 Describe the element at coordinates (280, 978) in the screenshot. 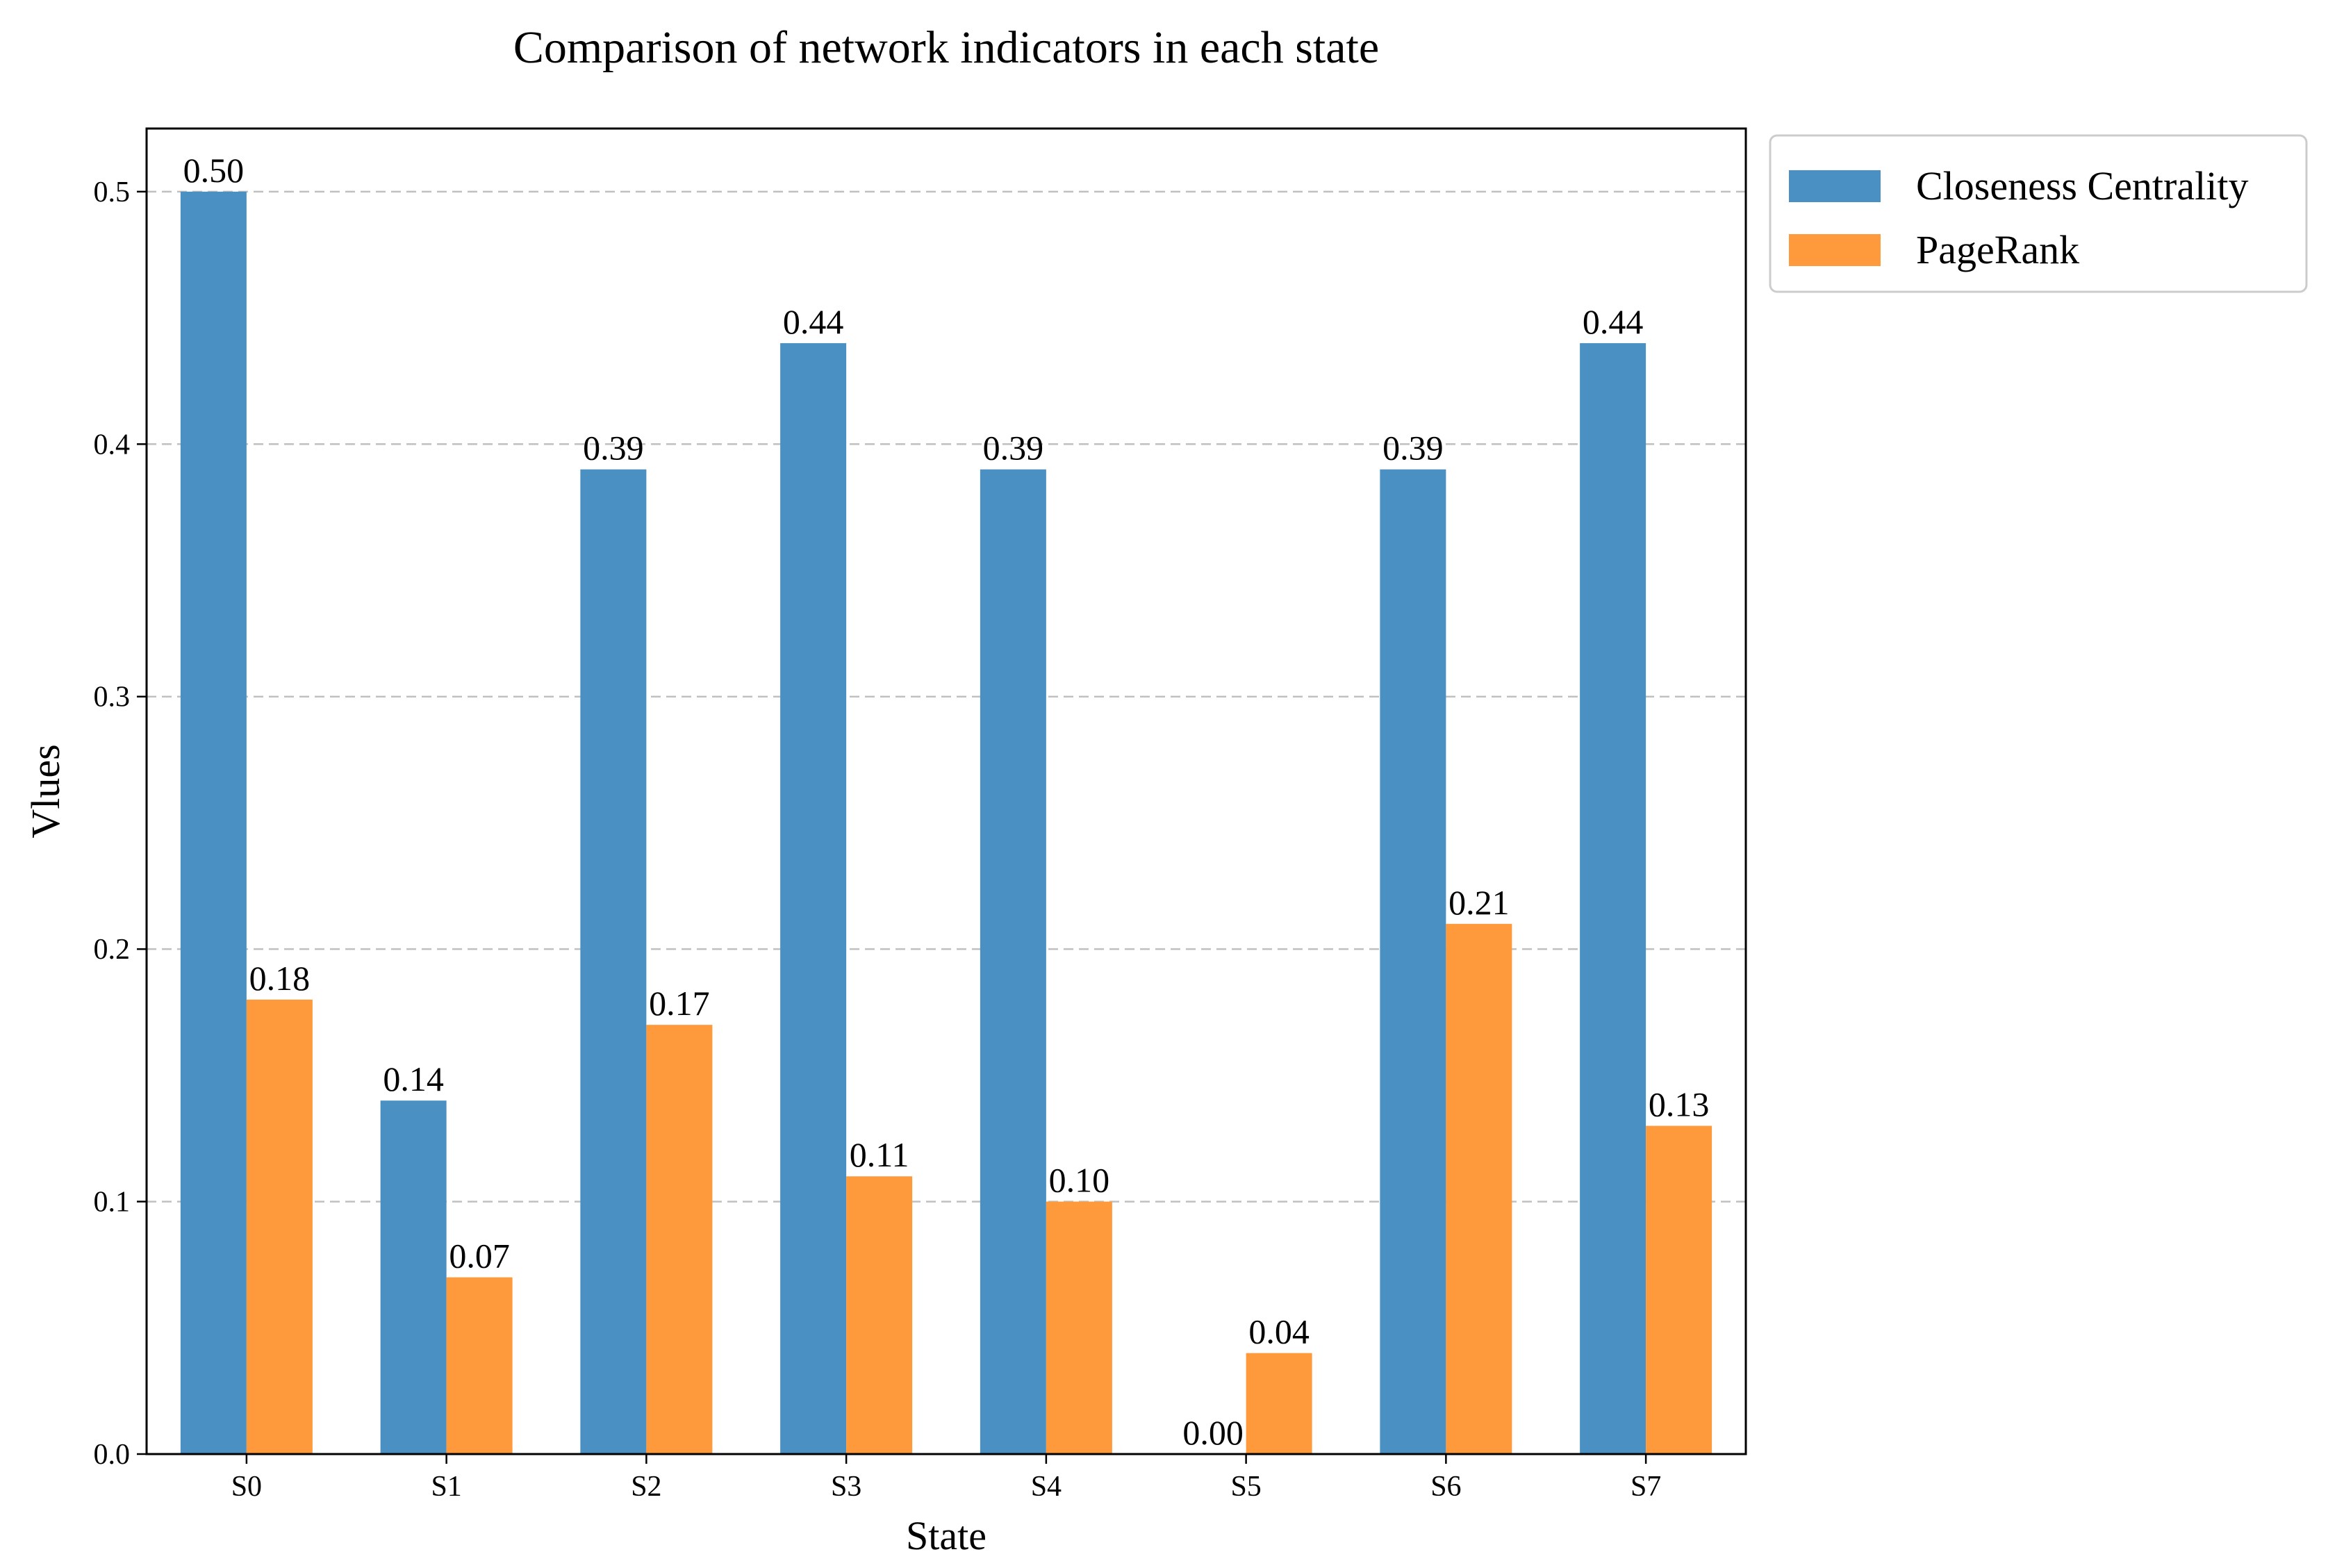

I see `data-label-pagerank-s0: 0.18` at that location.